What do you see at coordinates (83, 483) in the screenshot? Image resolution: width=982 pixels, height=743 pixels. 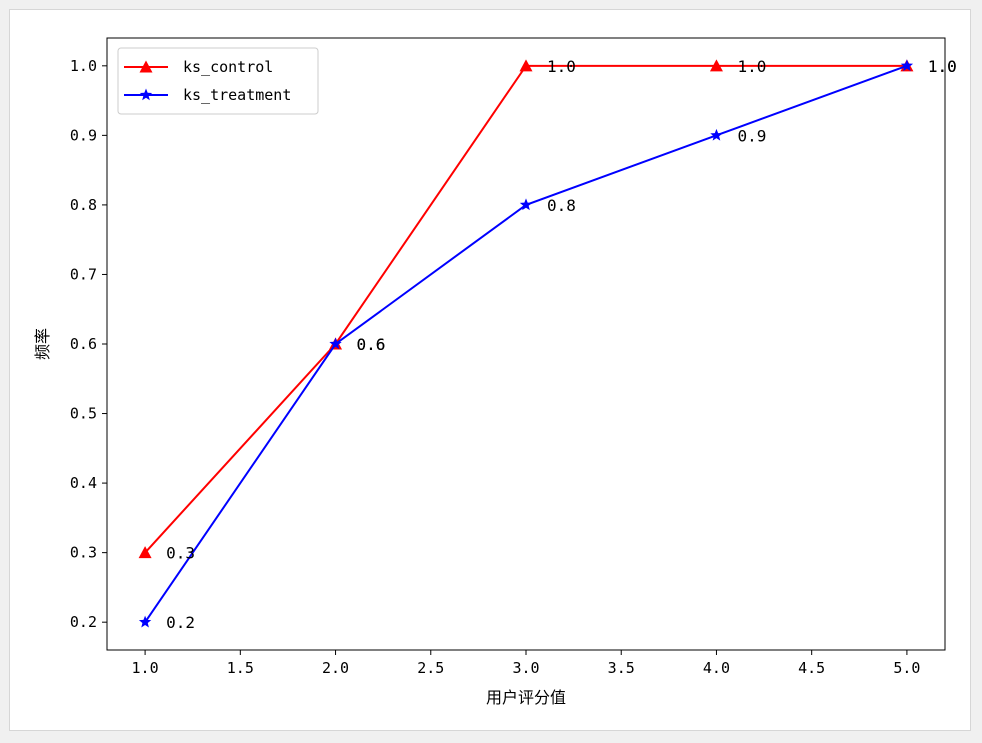 I see `y-tick-label: 0.4` at bounding box center [83, 483].